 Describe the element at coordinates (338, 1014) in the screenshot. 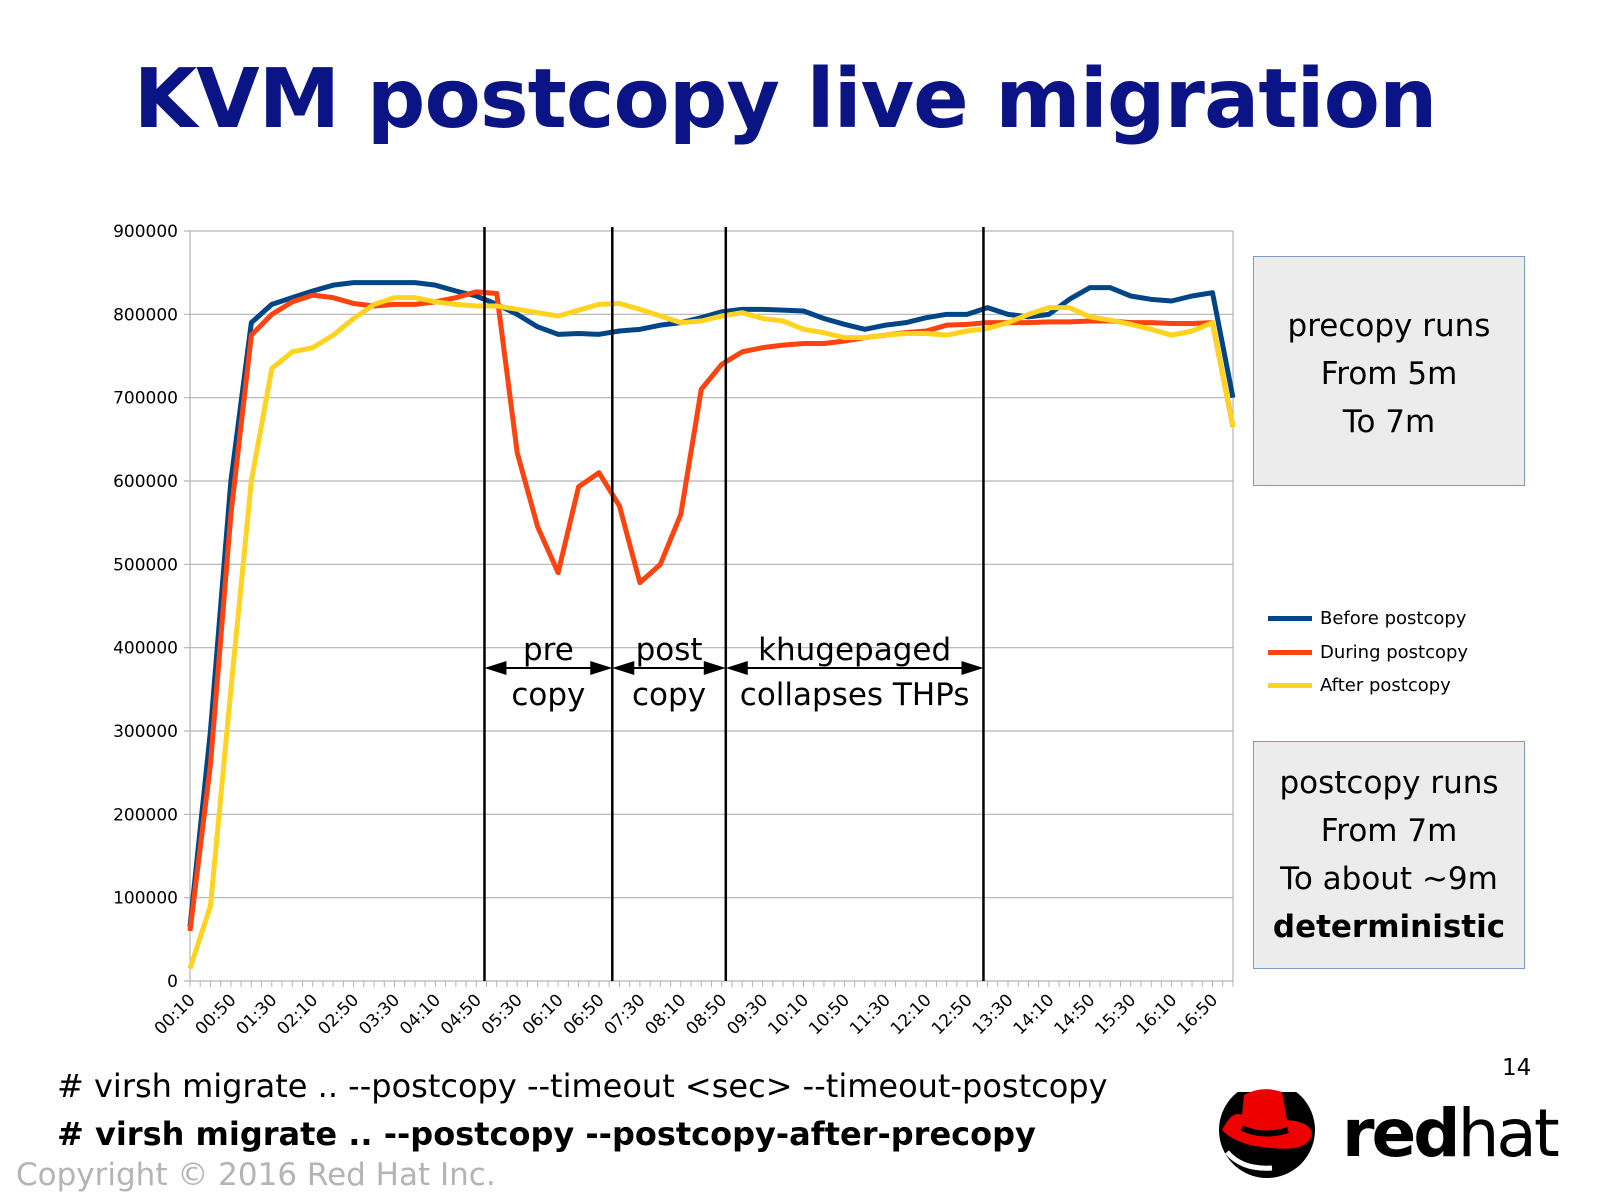

I see `x-tick-label: 02:50` at that location.